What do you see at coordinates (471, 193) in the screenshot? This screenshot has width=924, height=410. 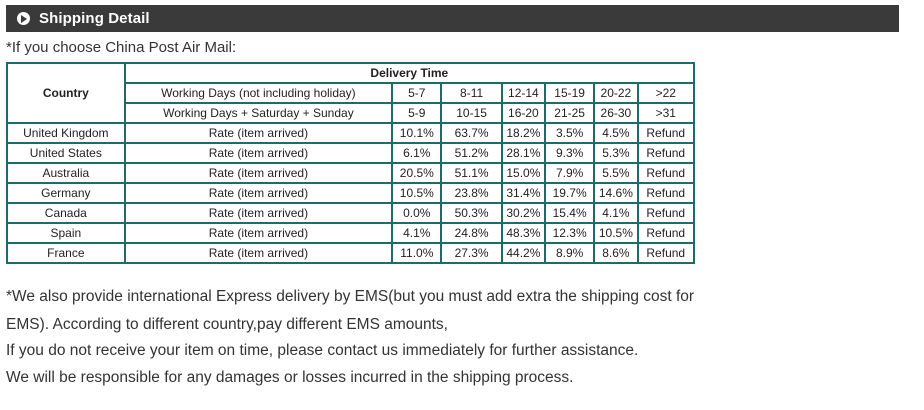 I see `rate-cell: 23.8%` at bounding box center [471, 193].